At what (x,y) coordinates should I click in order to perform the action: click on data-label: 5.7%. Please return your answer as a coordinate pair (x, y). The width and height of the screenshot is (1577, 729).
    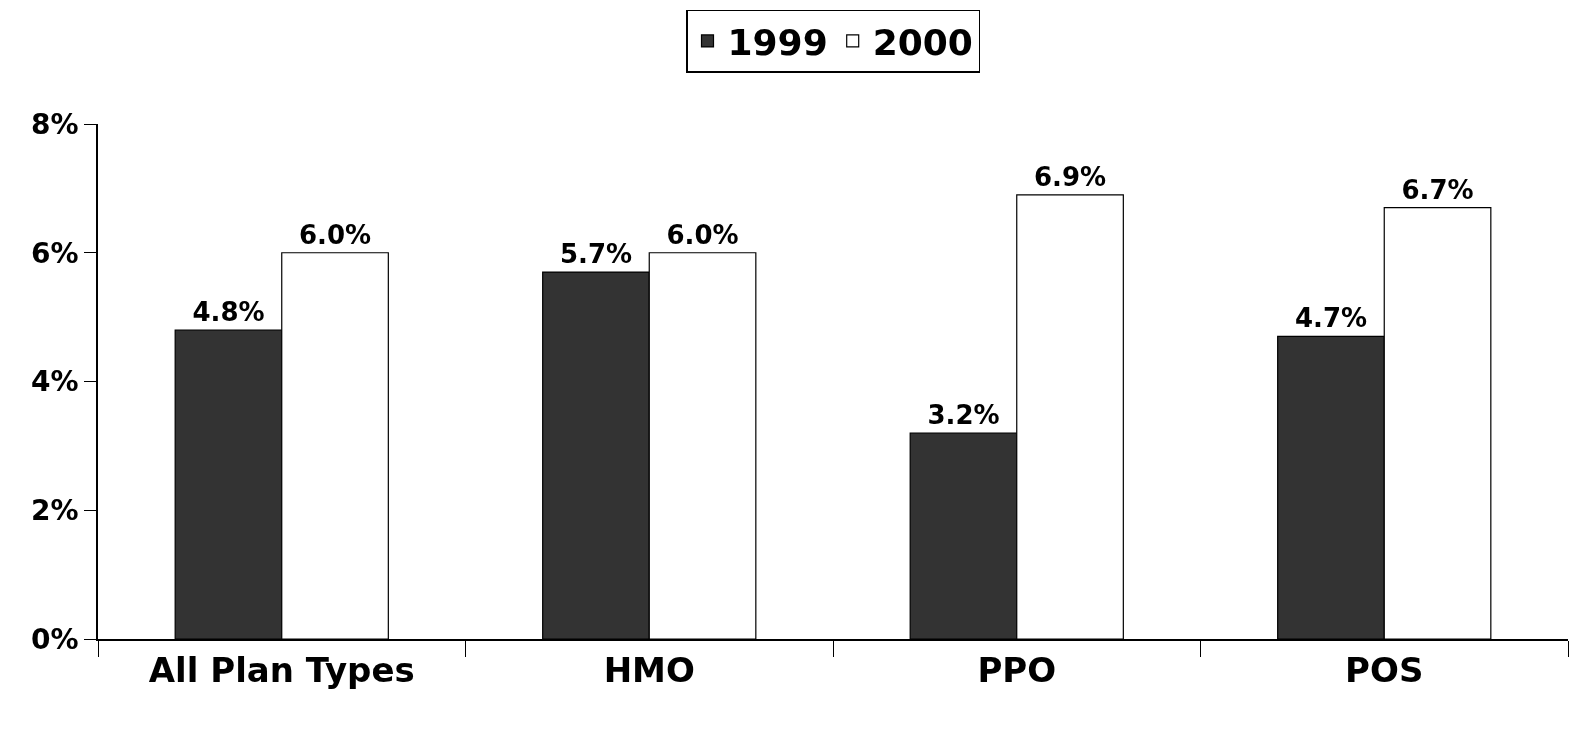
    Looking at the image, I should click on (596, 254).